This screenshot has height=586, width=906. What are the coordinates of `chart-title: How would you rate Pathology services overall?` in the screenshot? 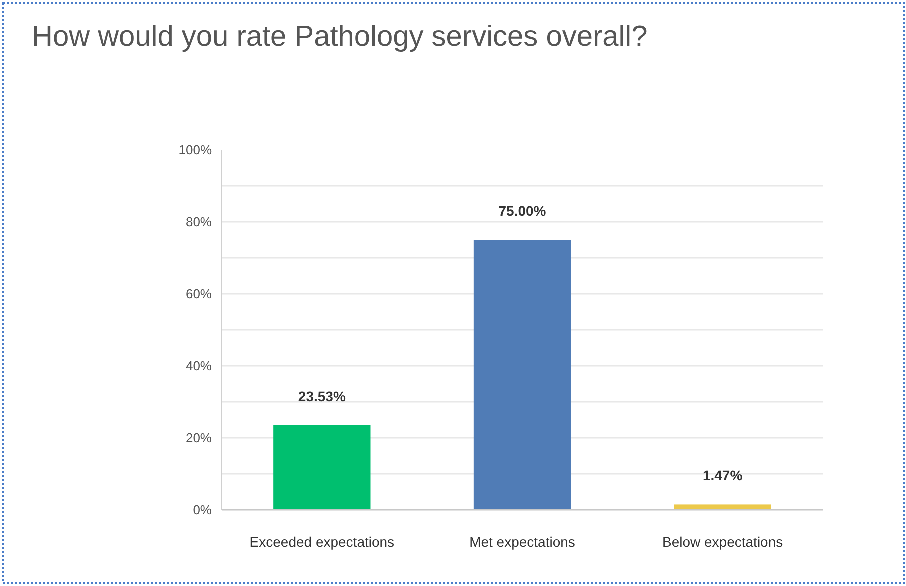 It's located at (340, 37).